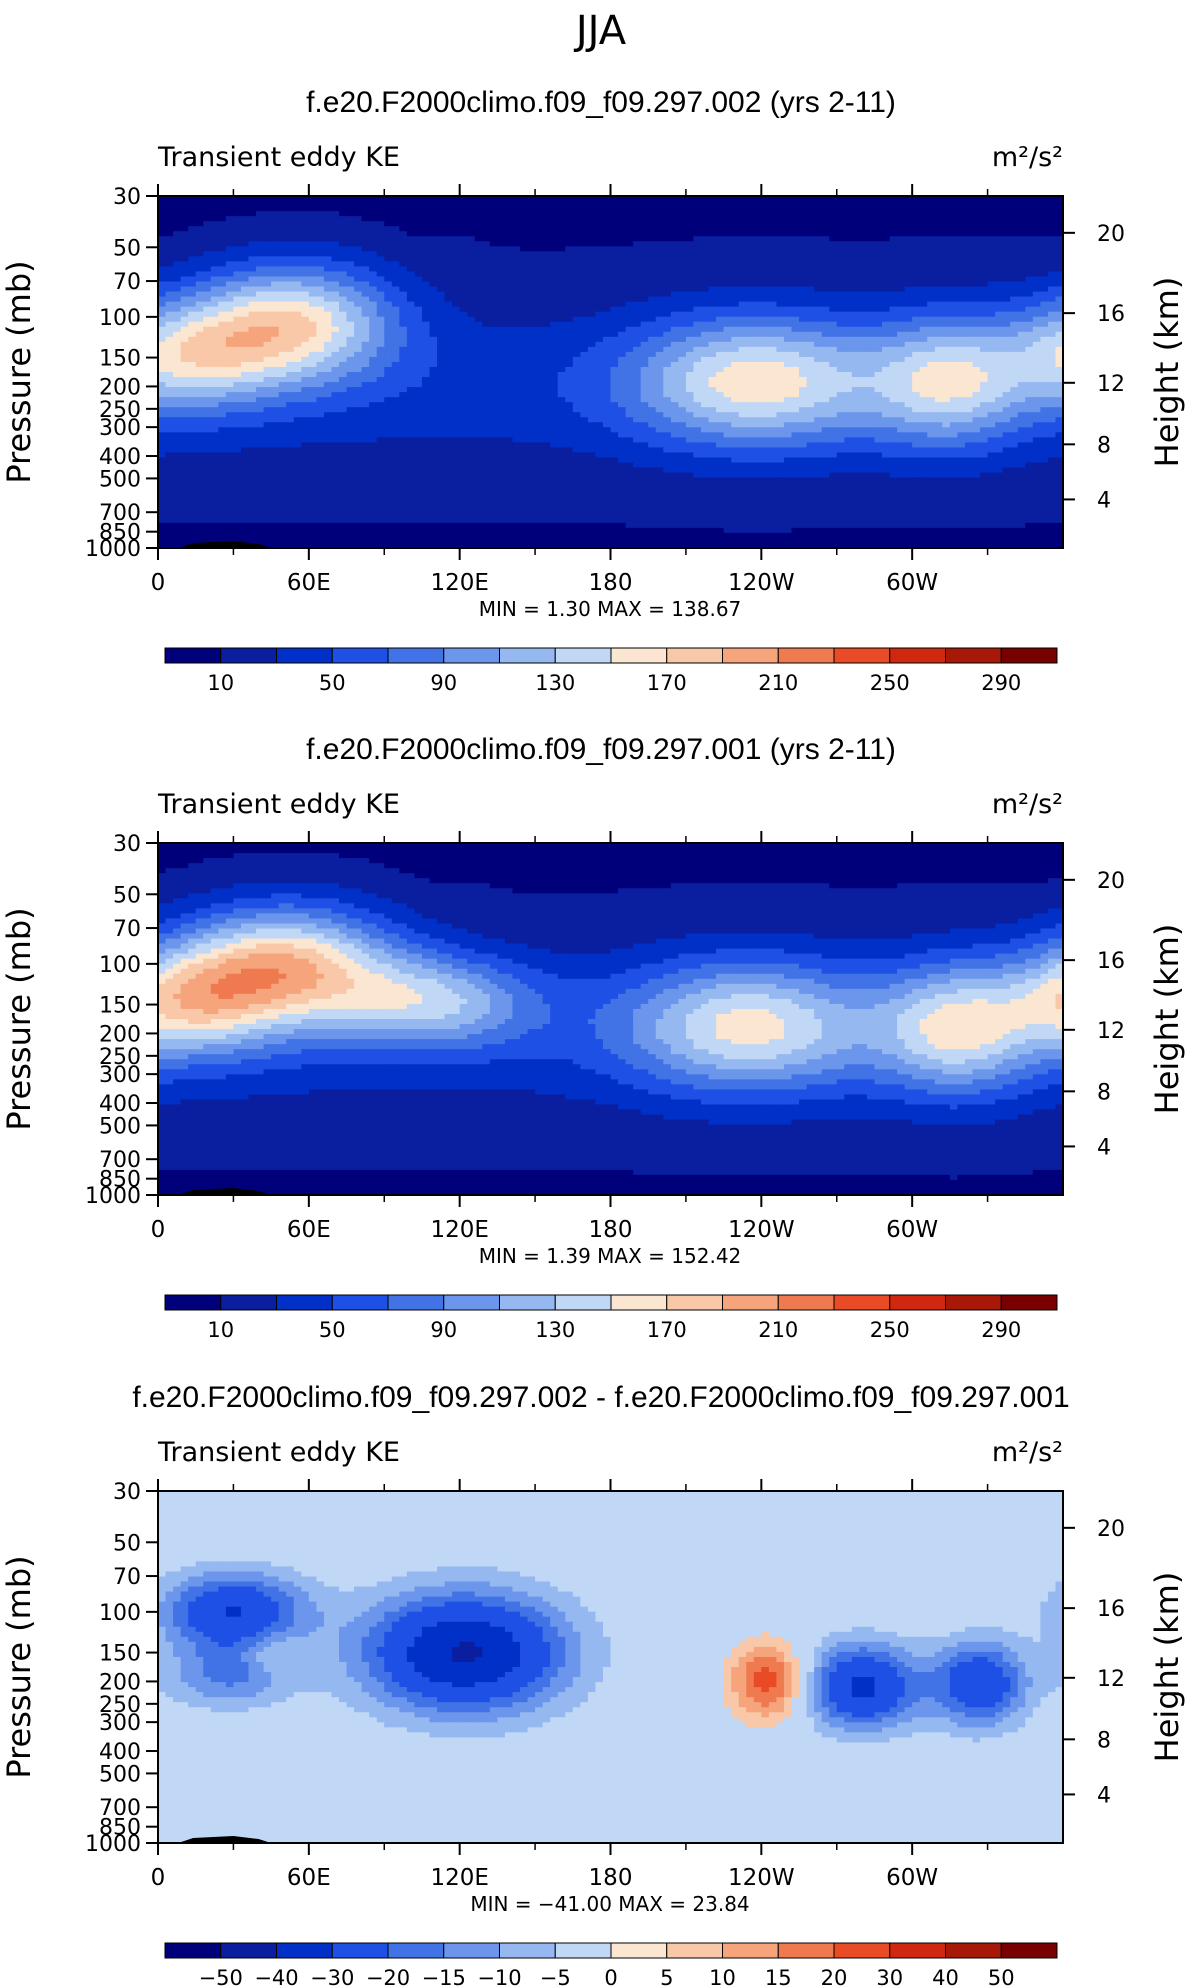 This screenshot has width=1202, height=1987. I want to click on y-right-tick-label: 8, so click(1104, 1092).